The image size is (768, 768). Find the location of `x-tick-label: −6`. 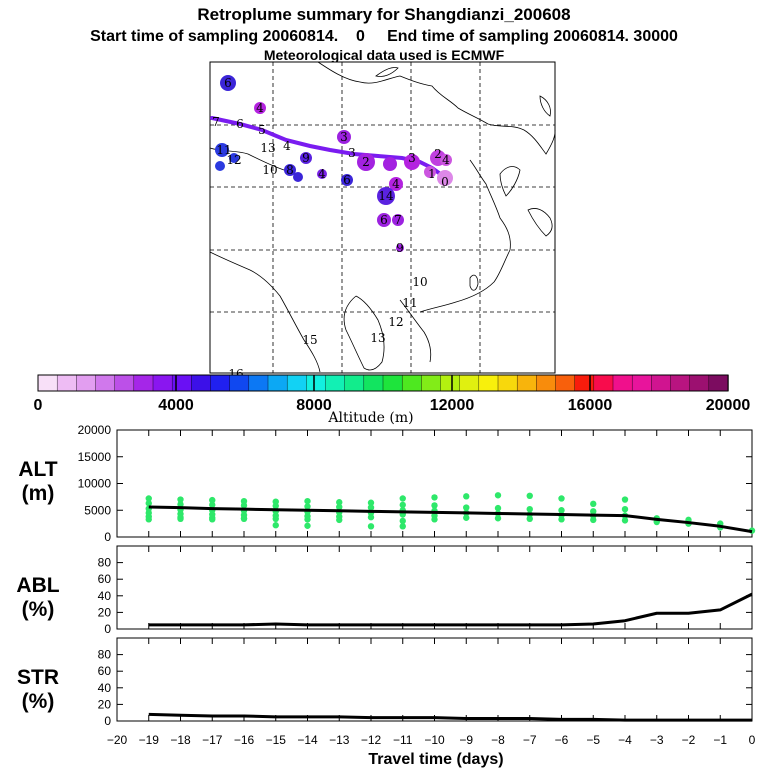

x-tick-label: −6 is located at coordinates (562, 740).